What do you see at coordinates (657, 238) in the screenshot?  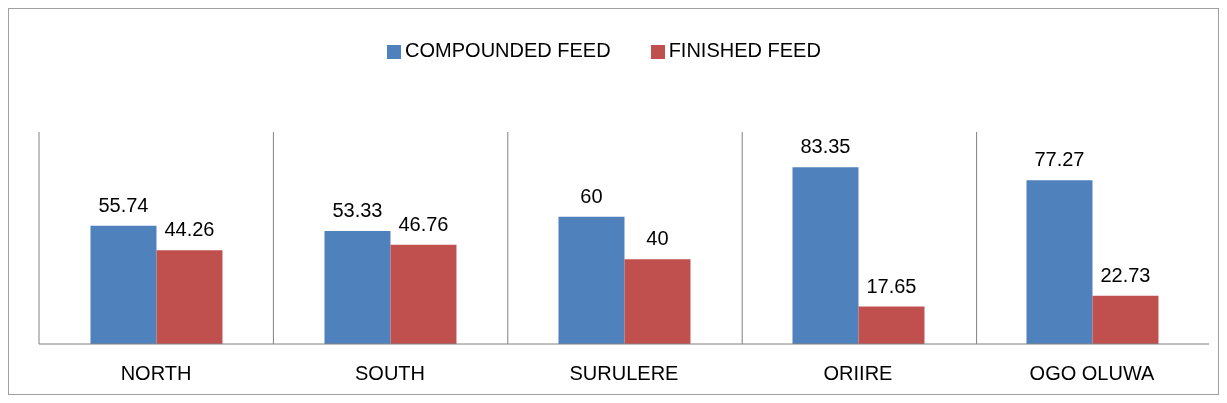 I see `data-label: 40` at bounding box center [657, 238].